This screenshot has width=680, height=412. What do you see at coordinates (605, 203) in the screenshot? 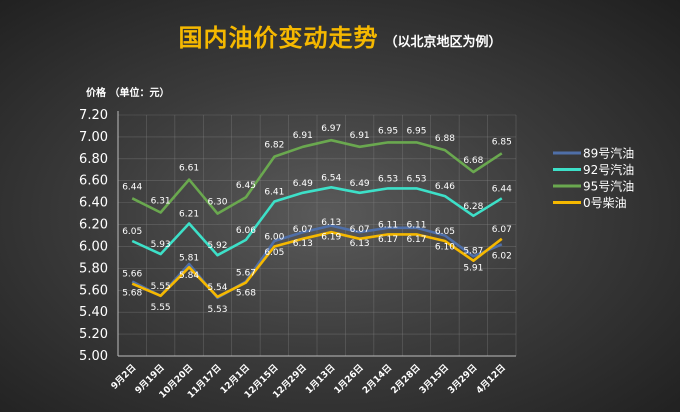
I see `legend-label: 0号柴油` at bounding box center [605, 203].